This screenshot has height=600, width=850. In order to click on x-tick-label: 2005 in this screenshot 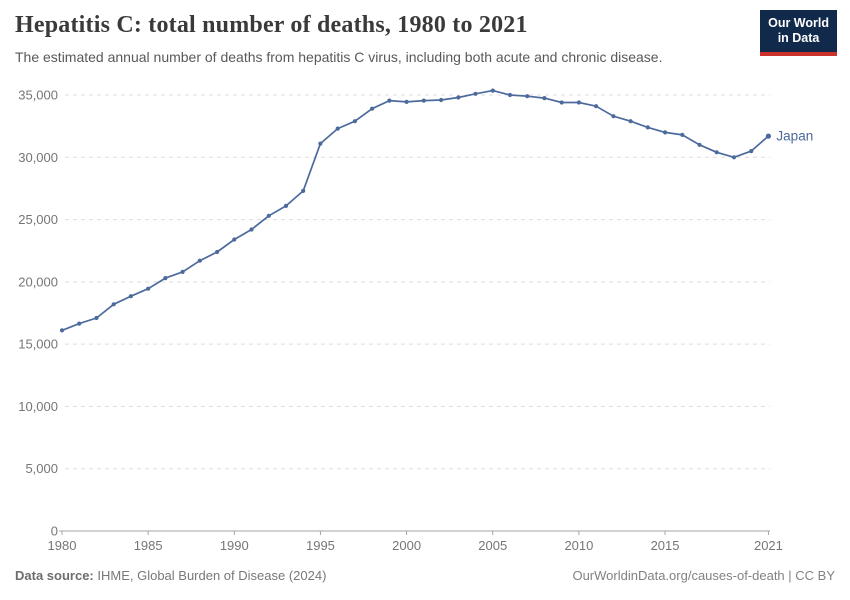, I will do `click(492, 545)`.